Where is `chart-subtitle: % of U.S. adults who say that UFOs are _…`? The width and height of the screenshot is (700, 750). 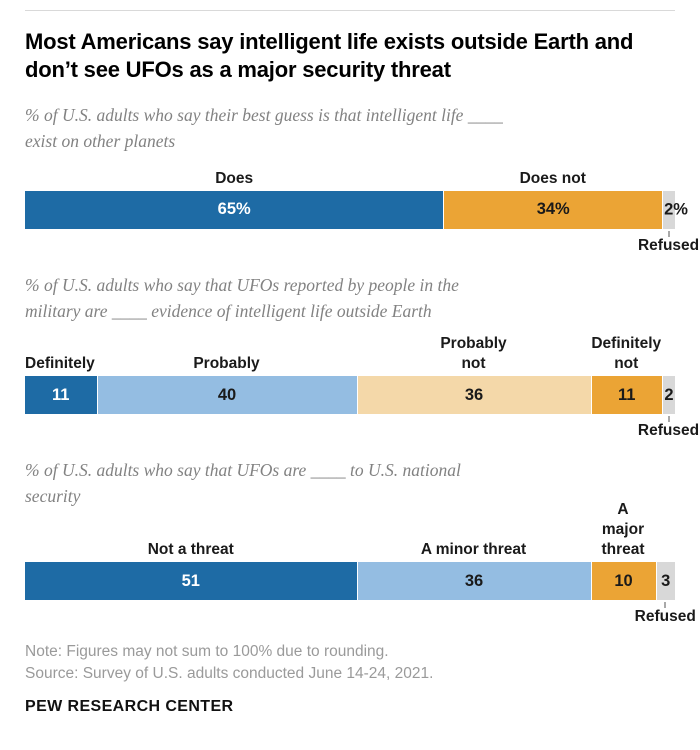 chart-subtitle: % of U.S. adults who say that UFOs are _… is located at coordinates (243, 483).